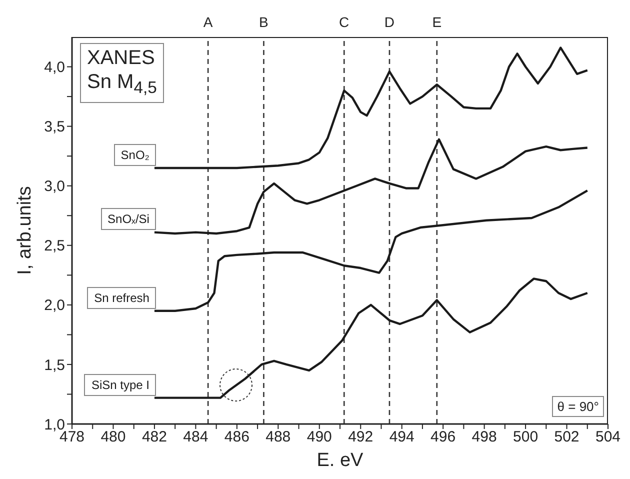  Describe the element at coordinates (122, 84) in the screenshot. I see `annotation: Sn M$_{4,5}$` at that location.